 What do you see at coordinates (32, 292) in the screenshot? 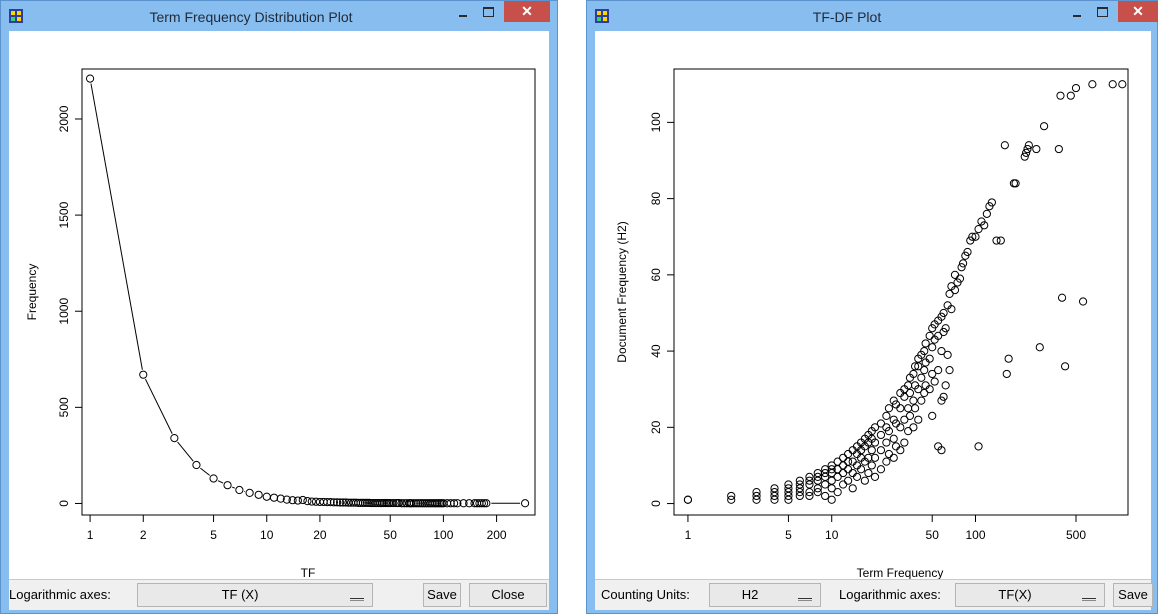
I see `y-axis-label: Frequency` at bounding box center [32, 292].